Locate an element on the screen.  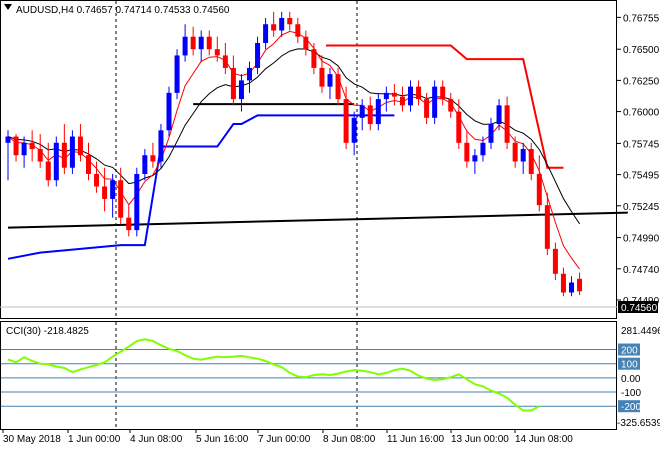
cci-tick-label: -100 is located at coordinates (631, 393).